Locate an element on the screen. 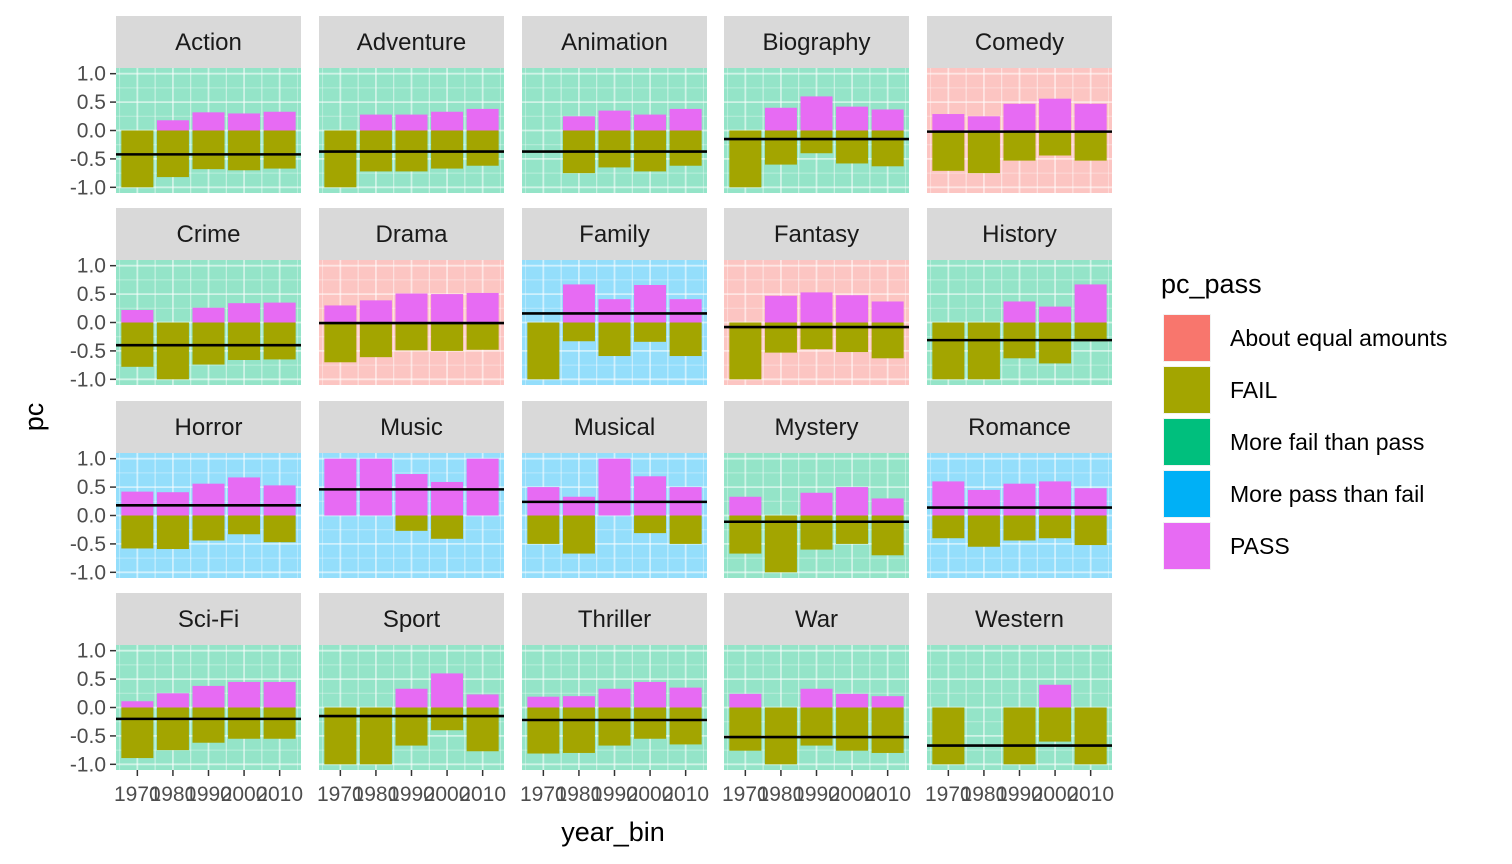  facet-label: Crime is located at coordinates (209, 234).